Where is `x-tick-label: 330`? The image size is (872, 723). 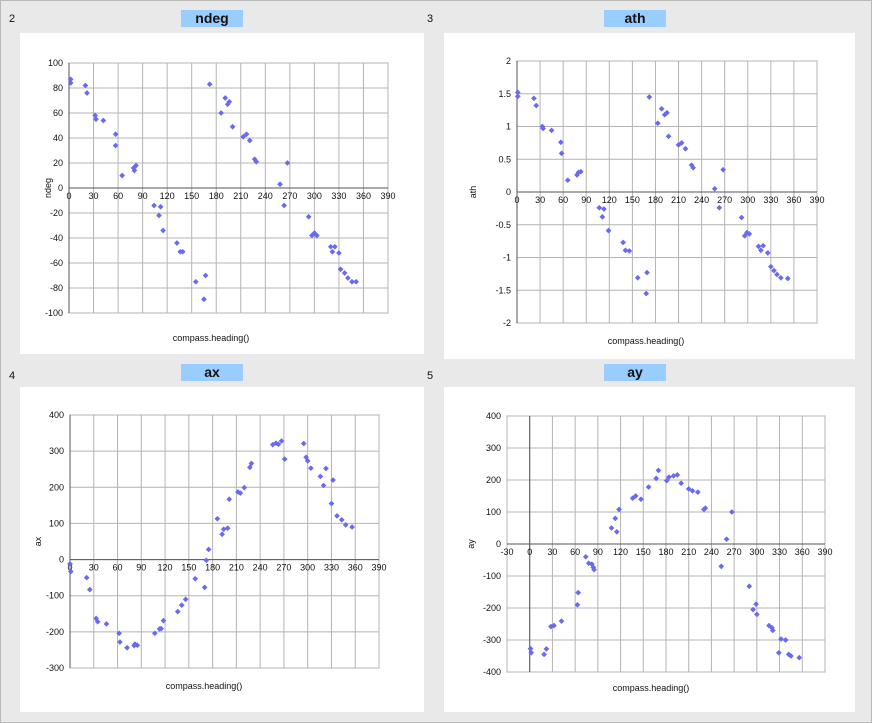
x-tick-label: 330 is located at coordinates (338, 196).